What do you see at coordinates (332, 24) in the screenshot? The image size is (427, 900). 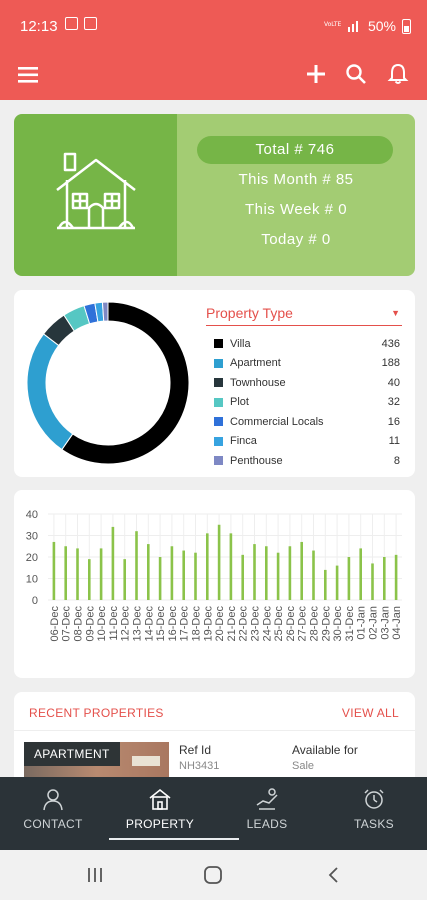 I see `svg-text: VoLTE` at bounding box center [332, 24].